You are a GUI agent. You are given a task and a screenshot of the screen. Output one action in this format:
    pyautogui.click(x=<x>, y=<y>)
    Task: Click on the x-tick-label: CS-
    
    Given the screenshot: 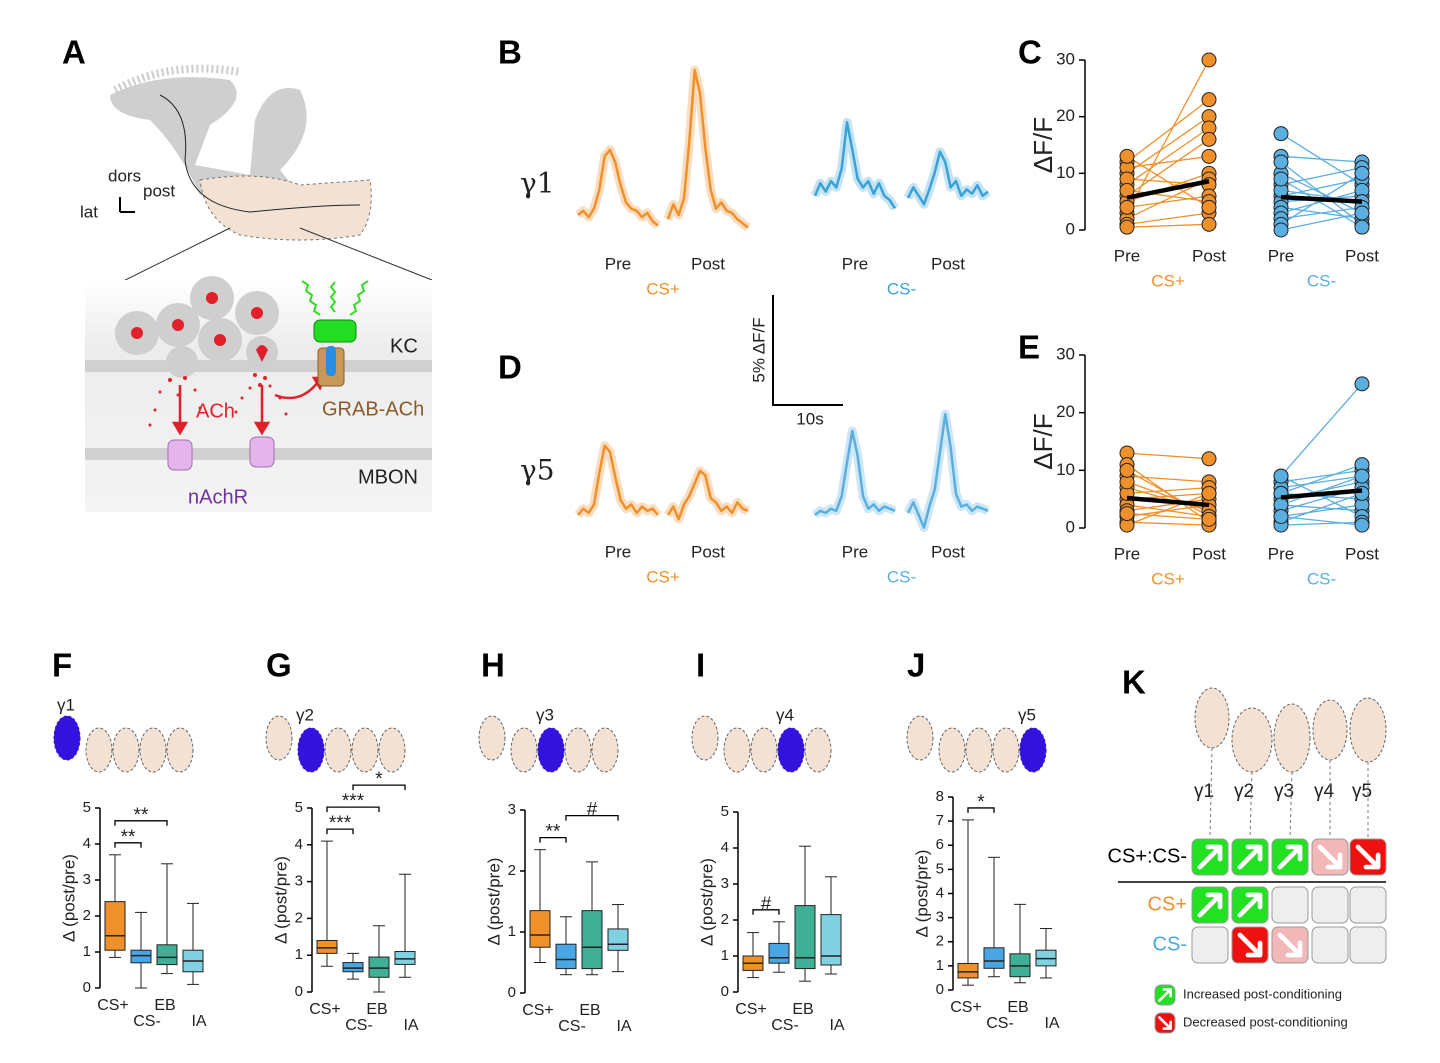 What is the action you would take?
    pyautogui.click(x=147, y=1021)
    